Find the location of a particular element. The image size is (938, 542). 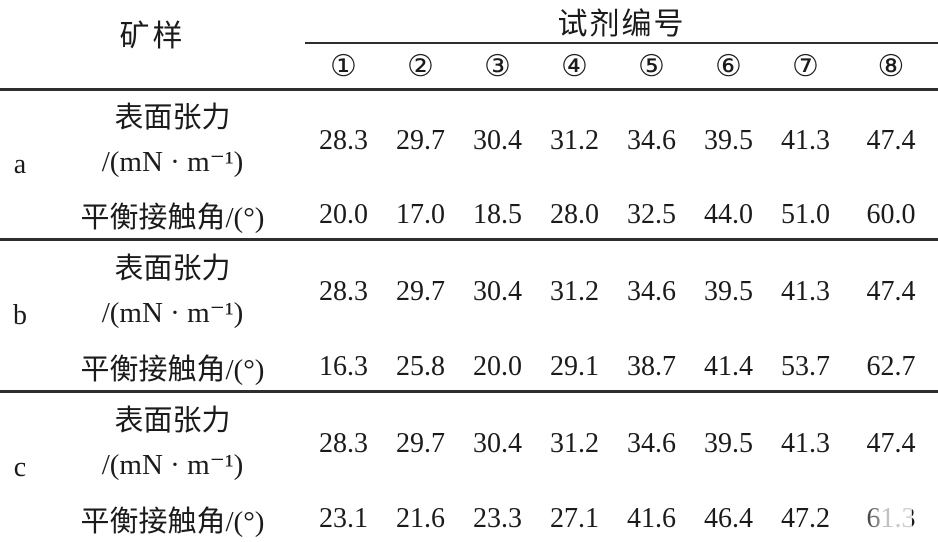

reagent-id-3: ③ is located at coordinates (497, 66).